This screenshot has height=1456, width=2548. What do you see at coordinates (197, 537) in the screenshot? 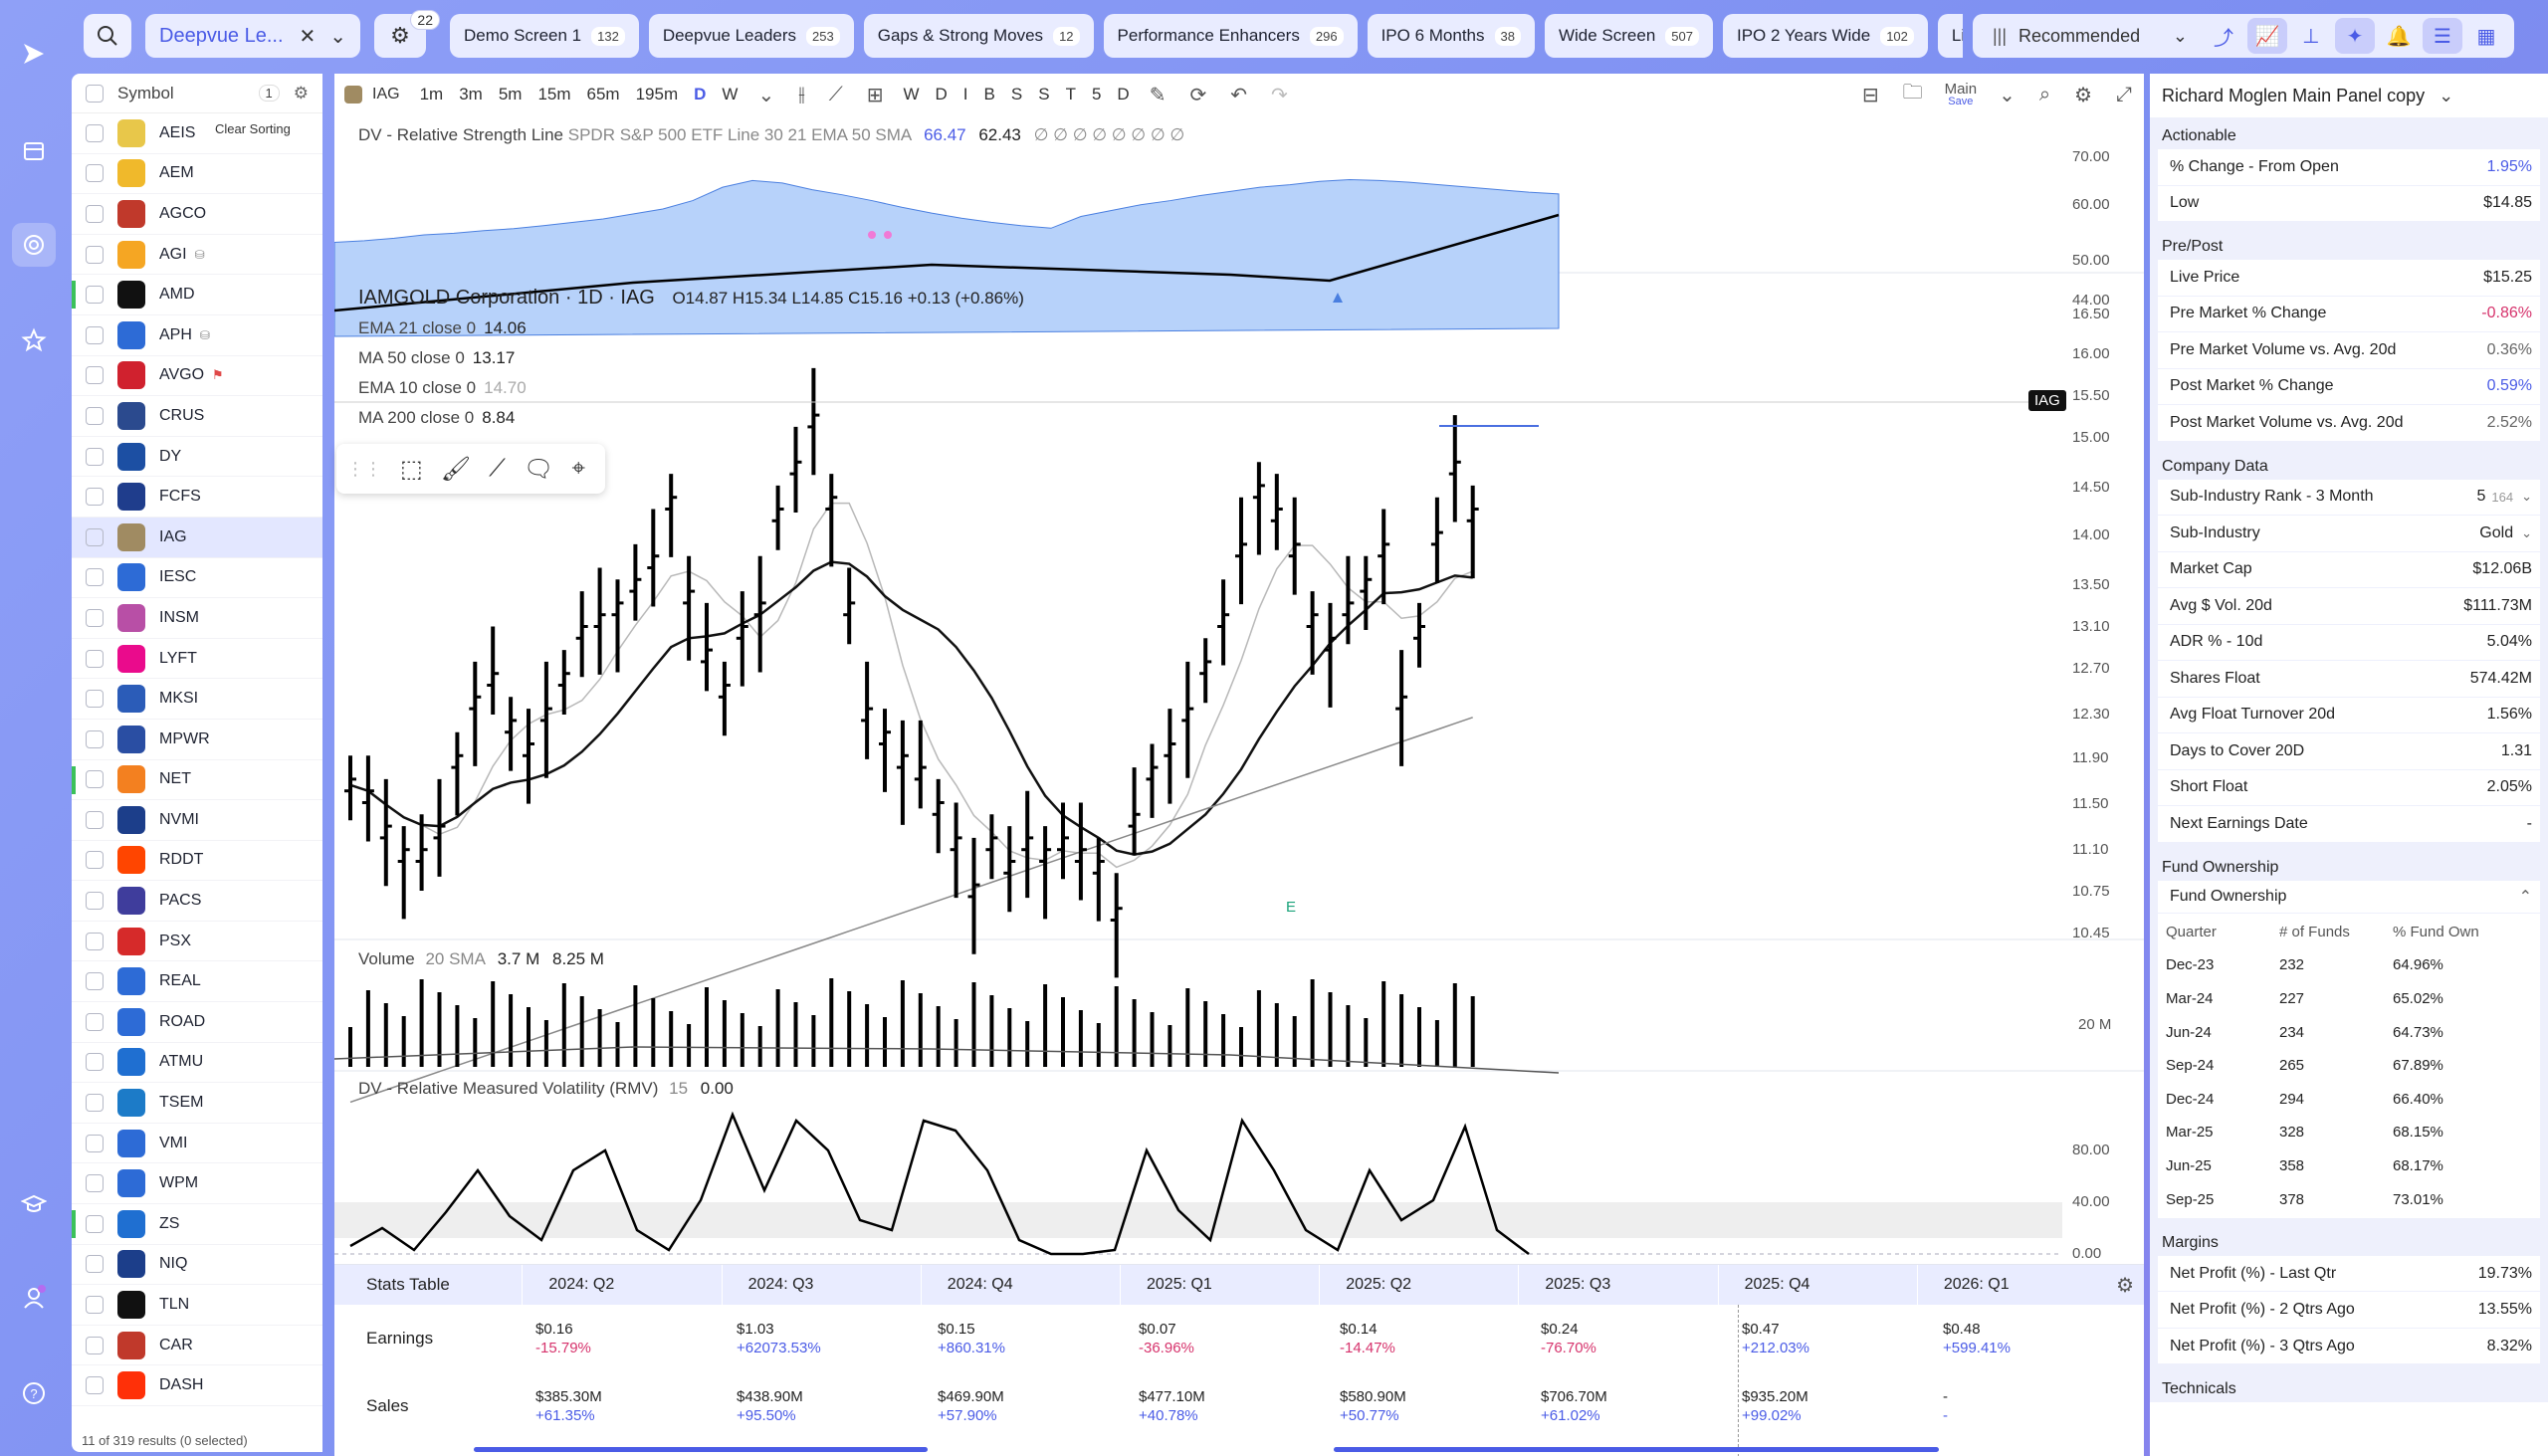
I see `symbol-row-iag: IAG` at bounding box center [197, 537].